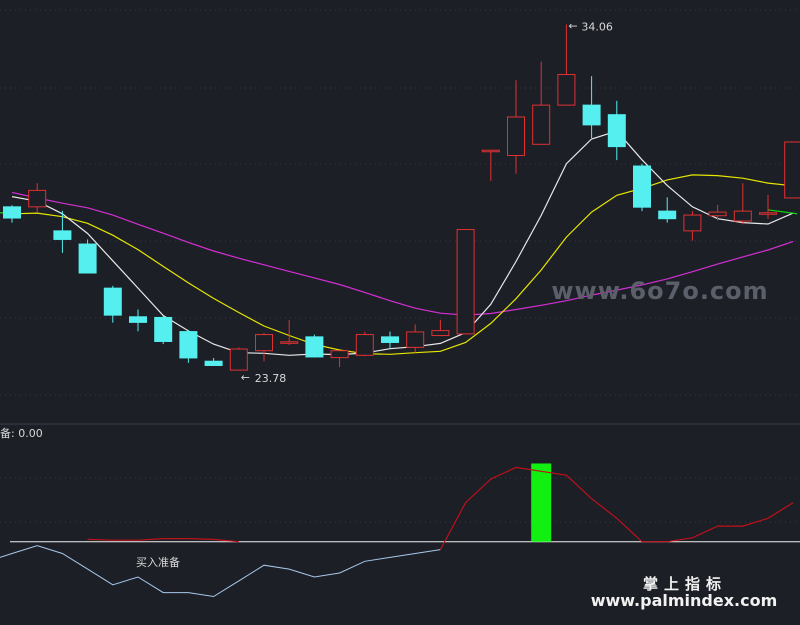 This screenshot has height=625, width=800. Describe the element at coordinates (220, 571) in the screenshot. I see `indicator-blue-line` at that location.